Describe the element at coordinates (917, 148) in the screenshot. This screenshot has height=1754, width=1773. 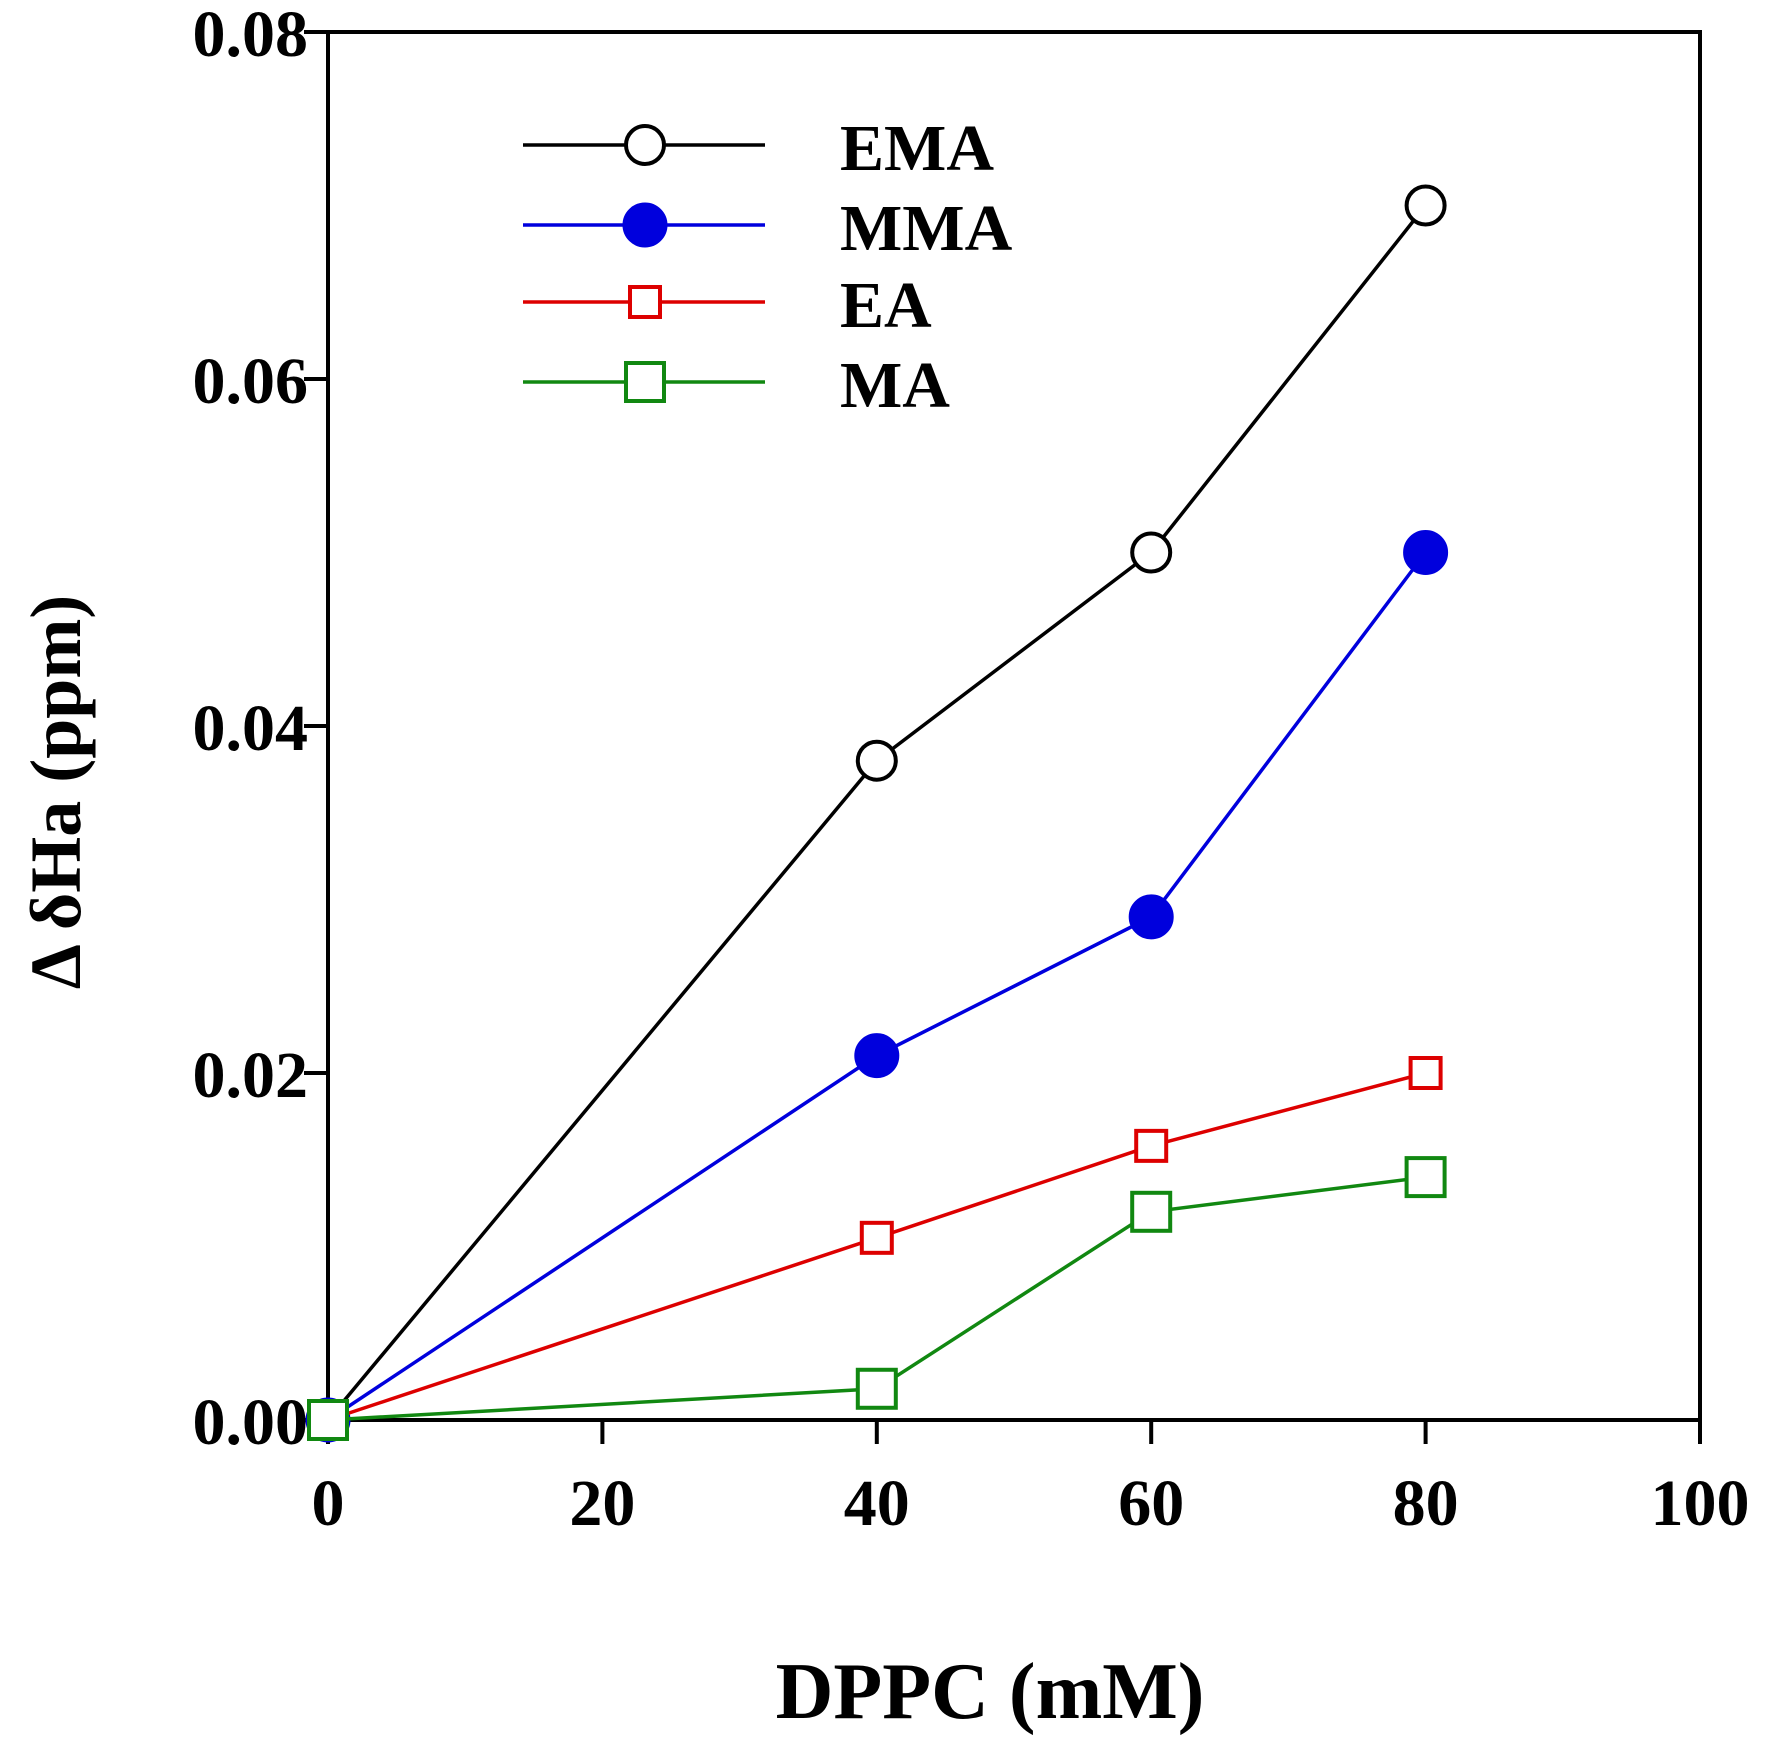
I see `legend-label-ema: EMA` at that location.